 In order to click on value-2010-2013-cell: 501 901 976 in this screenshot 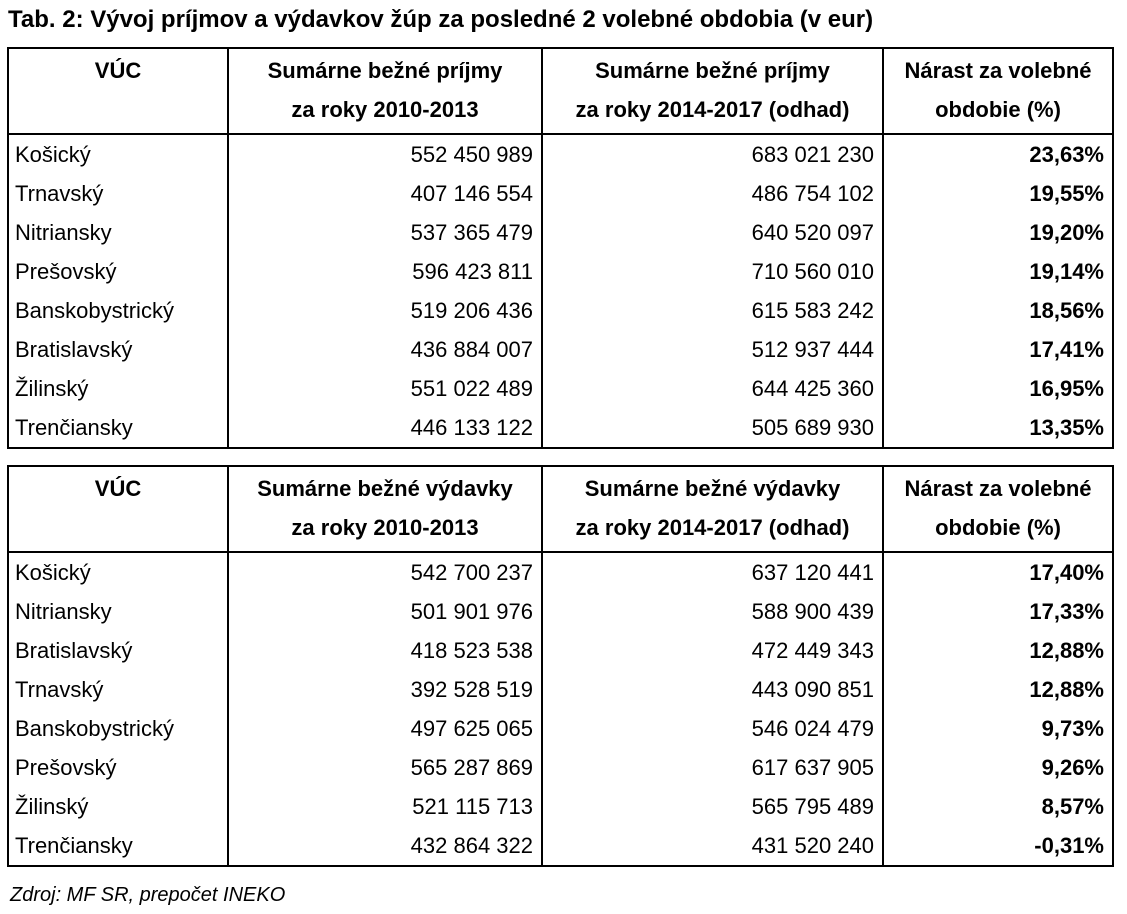, I will do `click(385, 611)`.